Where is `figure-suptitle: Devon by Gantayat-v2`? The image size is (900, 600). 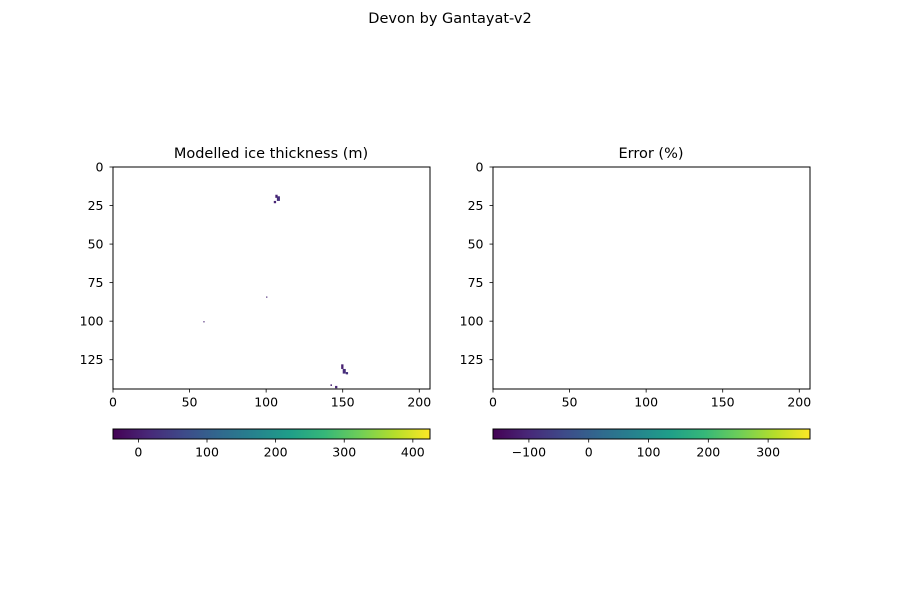
figure-suptitle: Devon by Gantayat-v2 is located at coordinates (449, 19).